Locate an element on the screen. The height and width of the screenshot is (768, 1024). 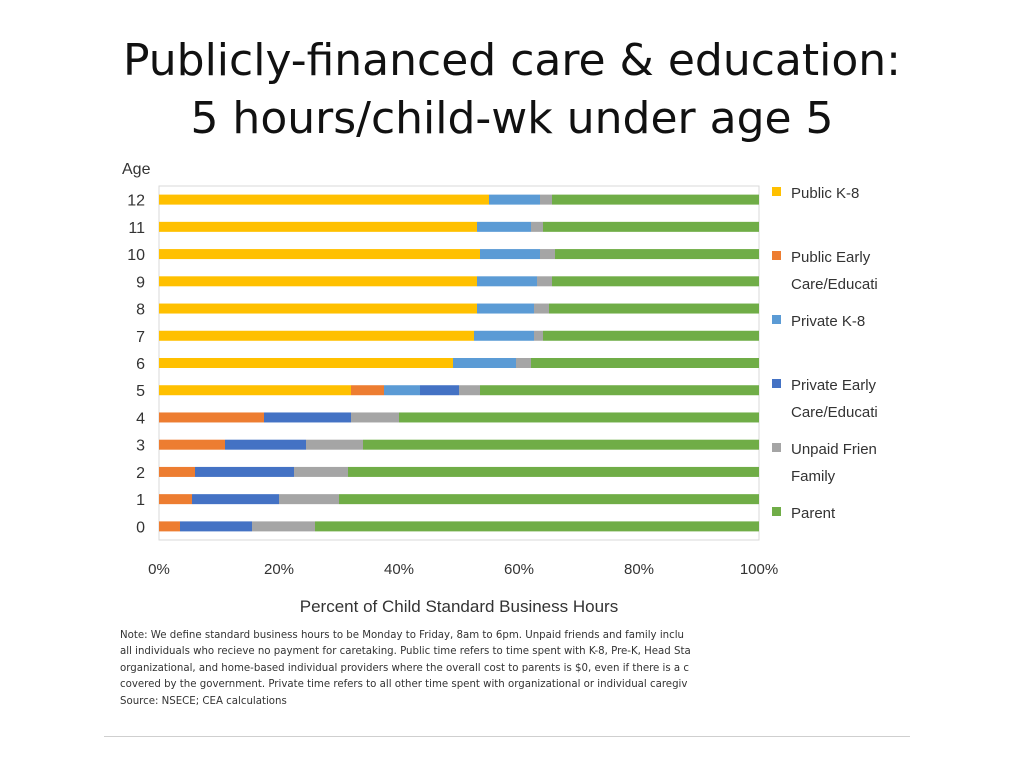
y-tick-label-age-6: 6 is located at coordinates (140, 364).